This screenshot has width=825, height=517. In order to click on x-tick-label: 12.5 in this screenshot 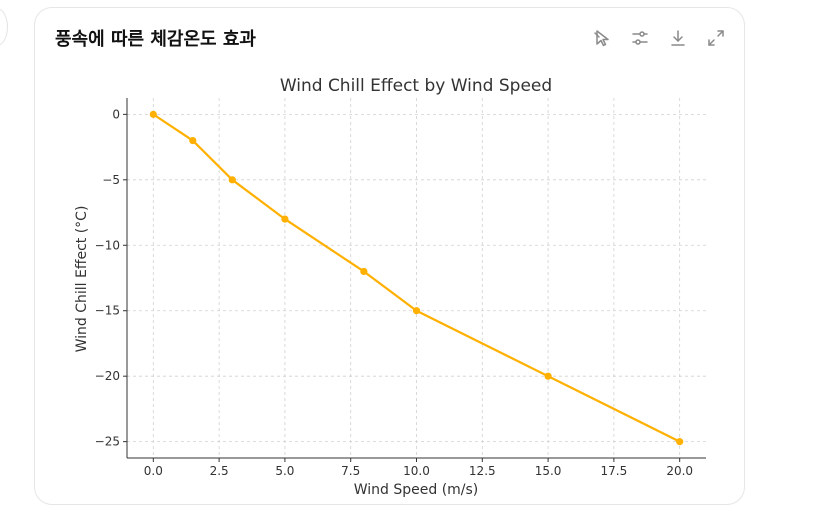, I will do `click(482, 471)`.